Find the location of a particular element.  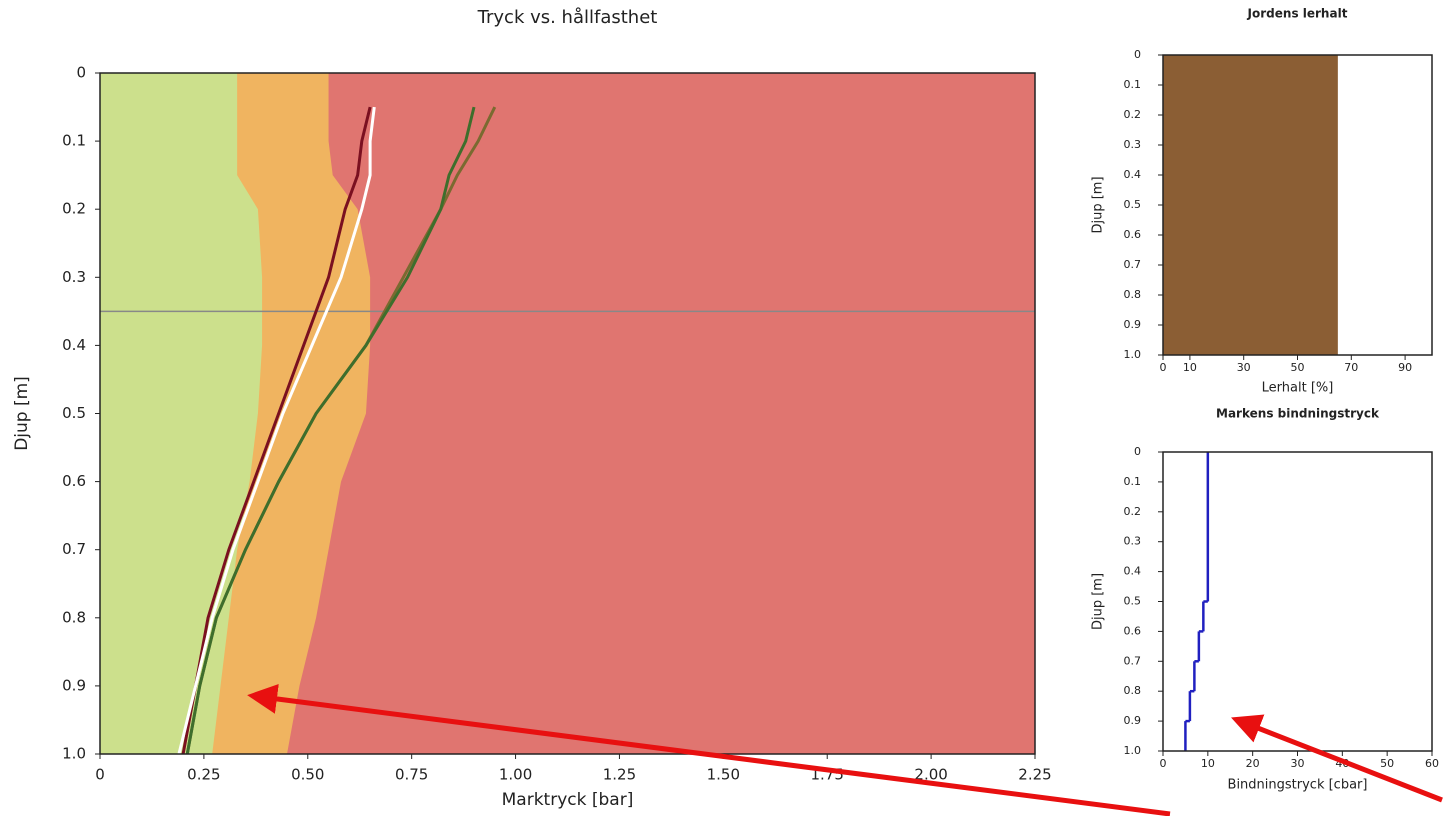

x-tick-label: 2.00 is located at coordinates (930, 775).